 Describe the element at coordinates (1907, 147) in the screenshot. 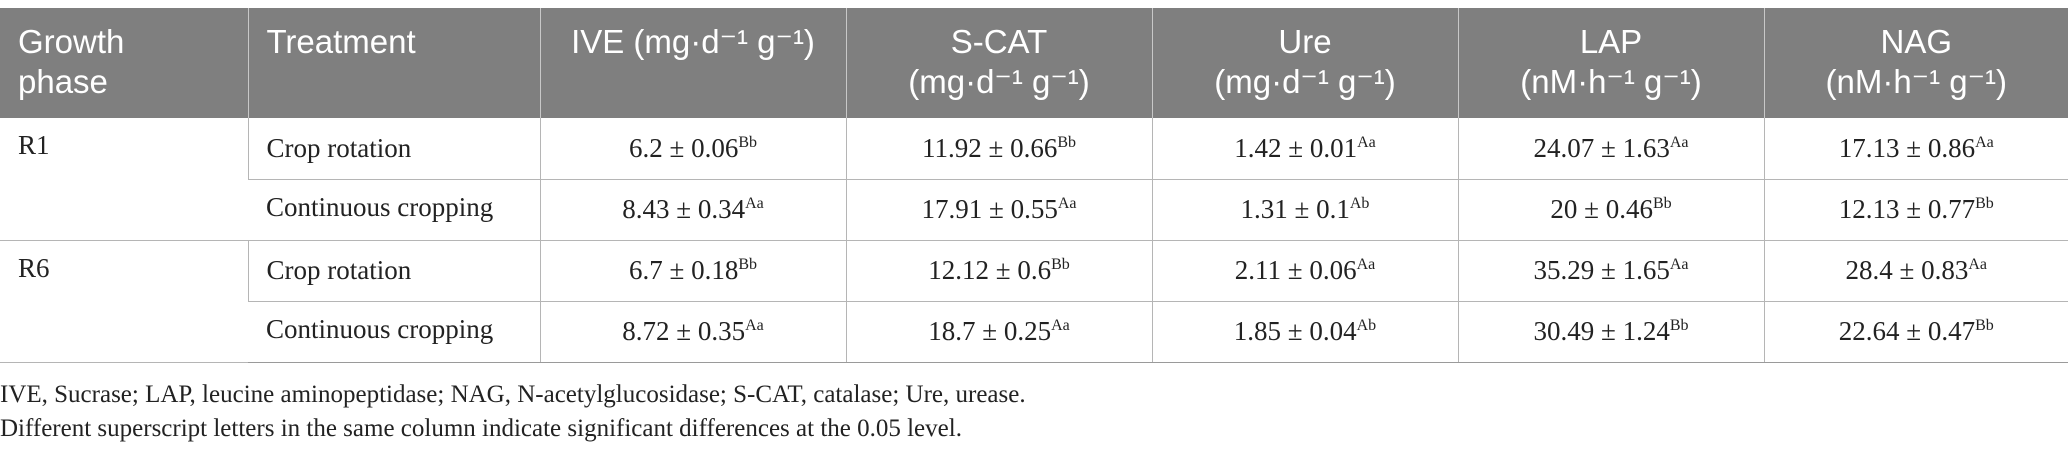

I see `cell-value: 17.13 ± 0.86` at that location.